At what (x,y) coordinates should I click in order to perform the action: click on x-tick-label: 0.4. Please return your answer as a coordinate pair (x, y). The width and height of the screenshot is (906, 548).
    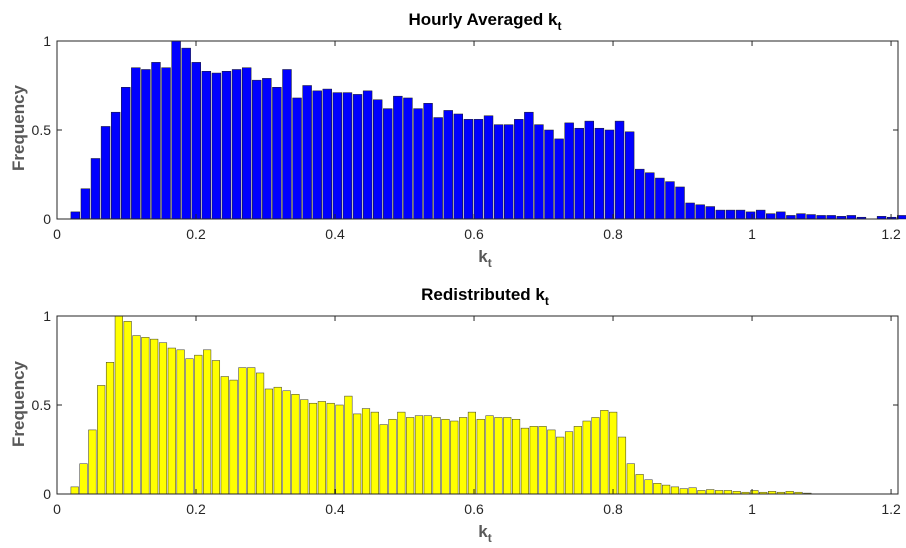
    Looking at the image, I should click on (335, 234).